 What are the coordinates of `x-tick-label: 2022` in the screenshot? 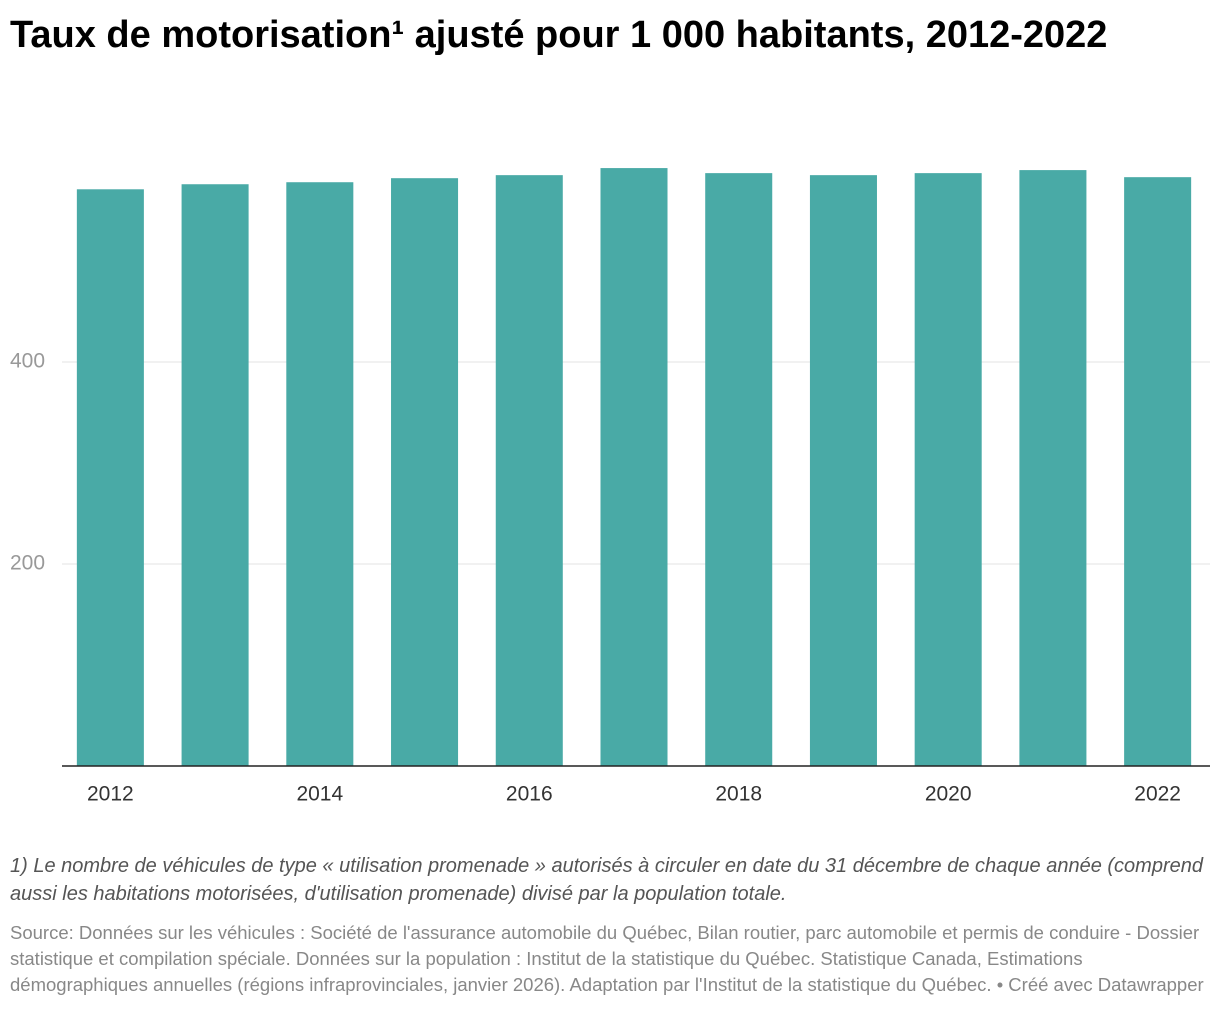 It's located at (1157, 794).